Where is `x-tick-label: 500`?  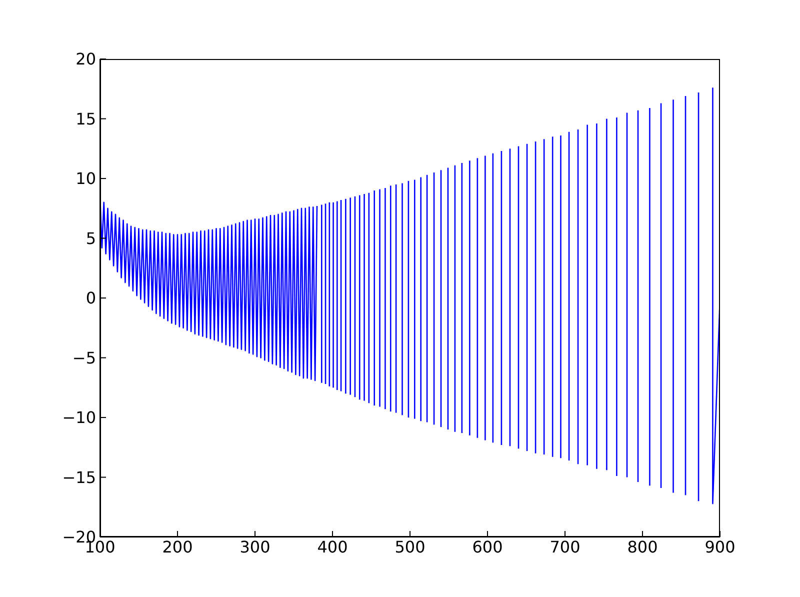
x-tick-label: 500 is located at coordinates (410, 546).